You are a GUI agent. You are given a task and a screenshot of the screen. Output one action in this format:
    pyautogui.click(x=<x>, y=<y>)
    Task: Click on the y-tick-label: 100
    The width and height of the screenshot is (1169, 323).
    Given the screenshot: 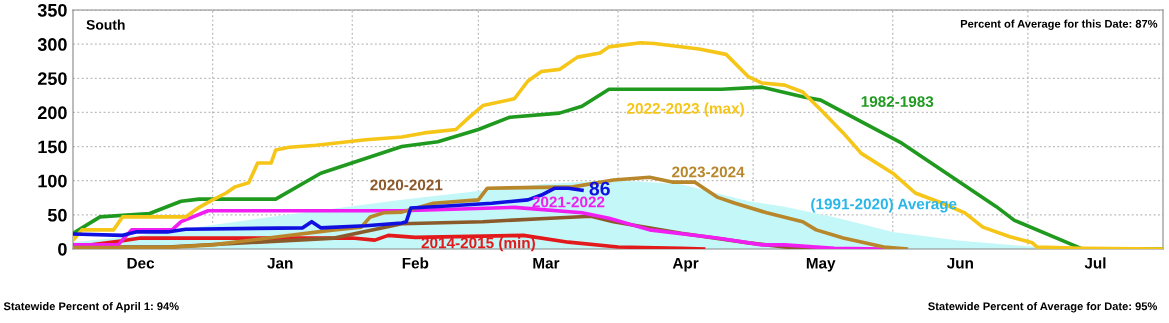 What is the action you would take?
    pyautogui.click(x=52, y=181)
    